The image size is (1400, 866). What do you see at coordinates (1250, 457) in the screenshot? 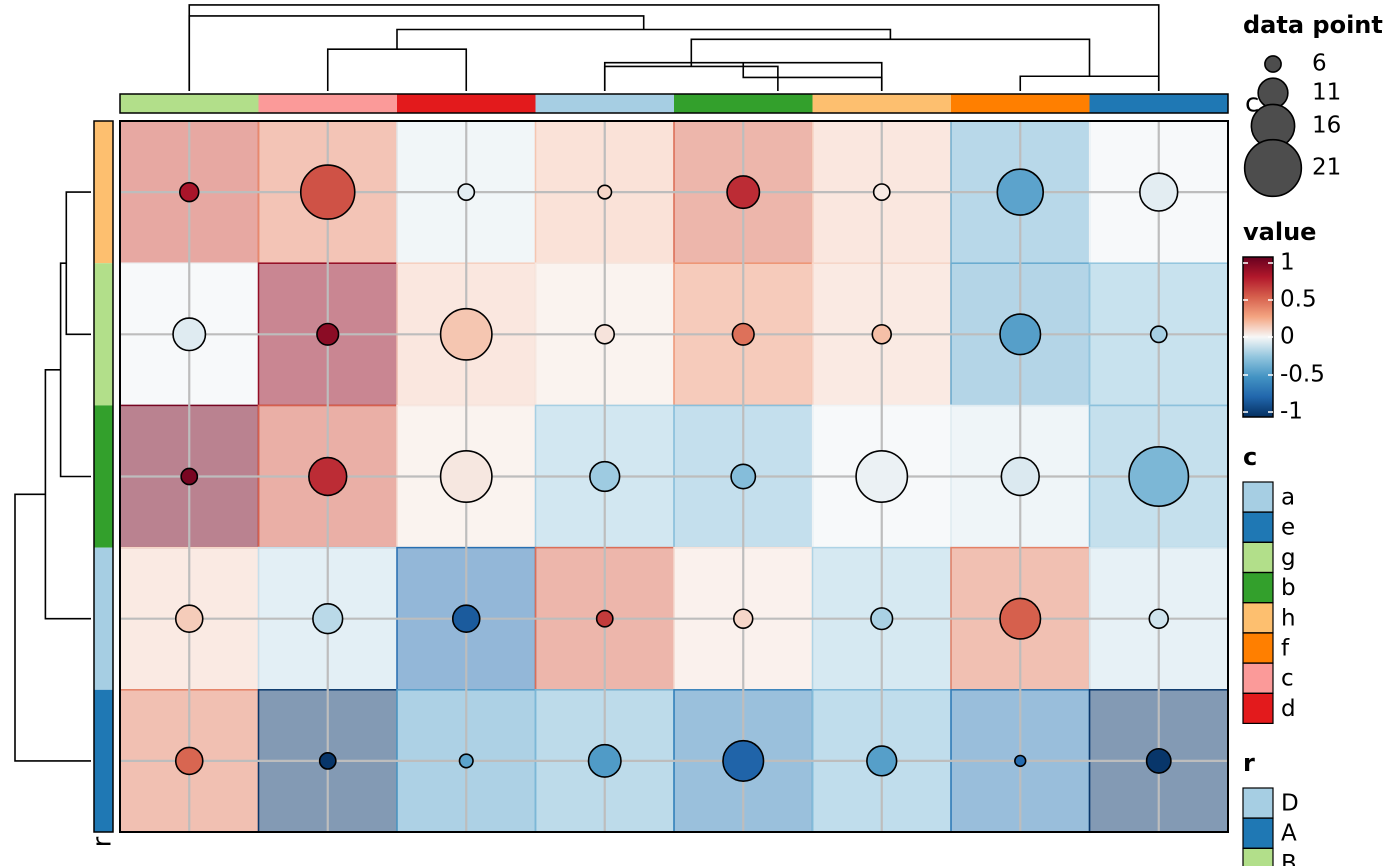
I see `c-legend-title: c` at bounding box center [1250, 457].